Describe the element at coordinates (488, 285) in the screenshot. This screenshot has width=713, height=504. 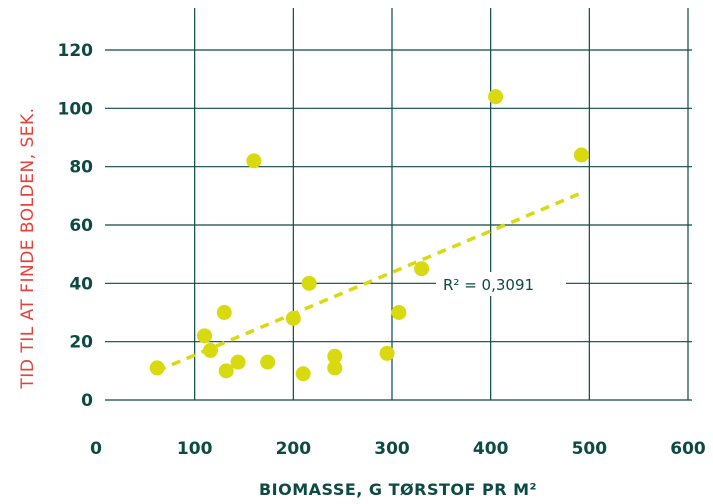
I see `r-squared-label: R² = 0,3091` at that location.